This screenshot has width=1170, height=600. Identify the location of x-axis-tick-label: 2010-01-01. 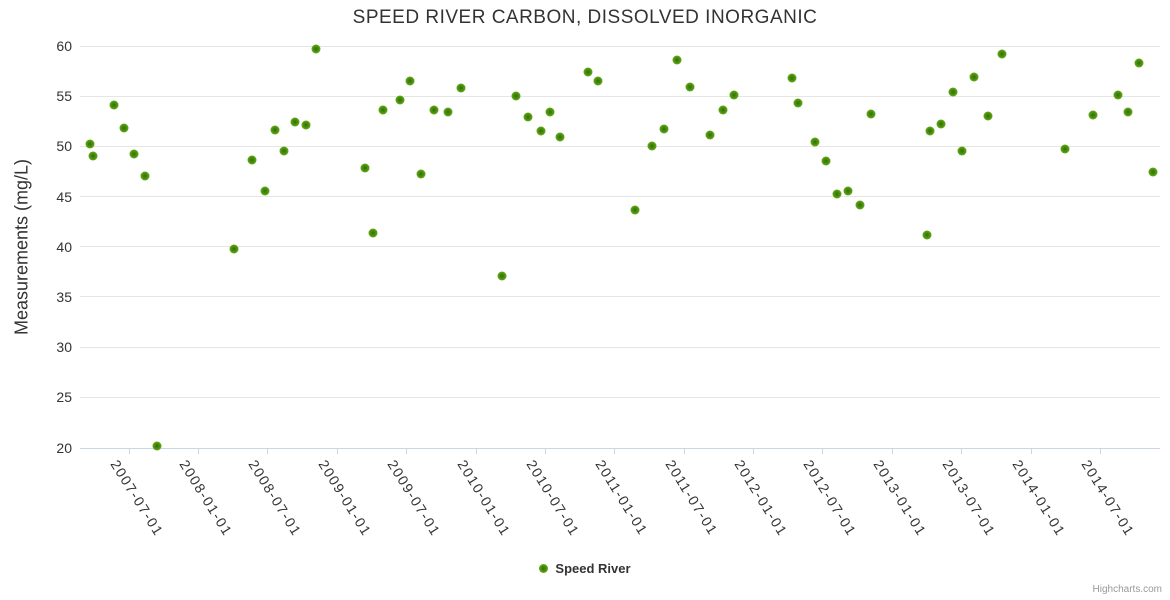
(483, 497).